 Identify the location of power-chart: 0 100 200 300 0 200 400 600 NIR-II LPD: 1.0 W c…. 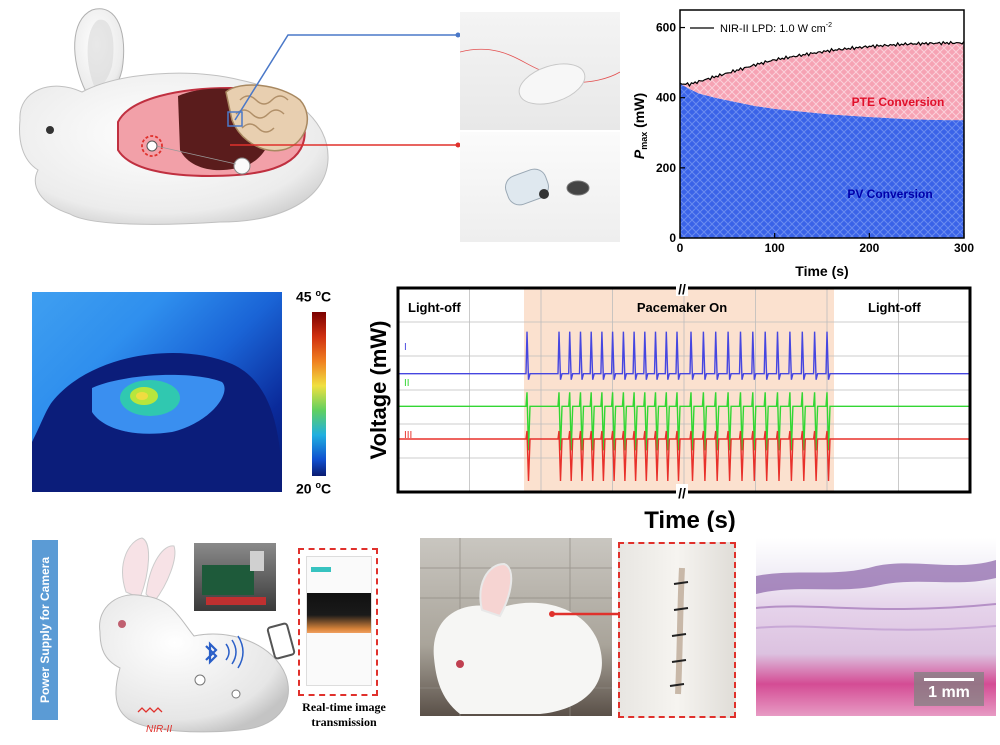
(807, 142).